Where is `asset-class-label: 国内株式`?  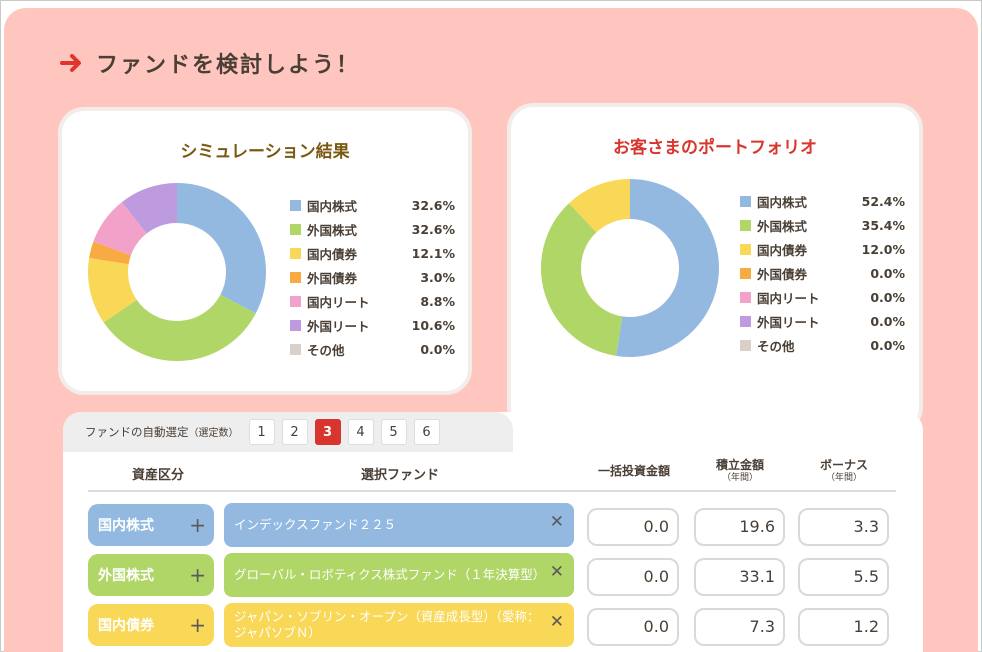 asset-class-label: 国内株式 is located at coordinates (126, 526).